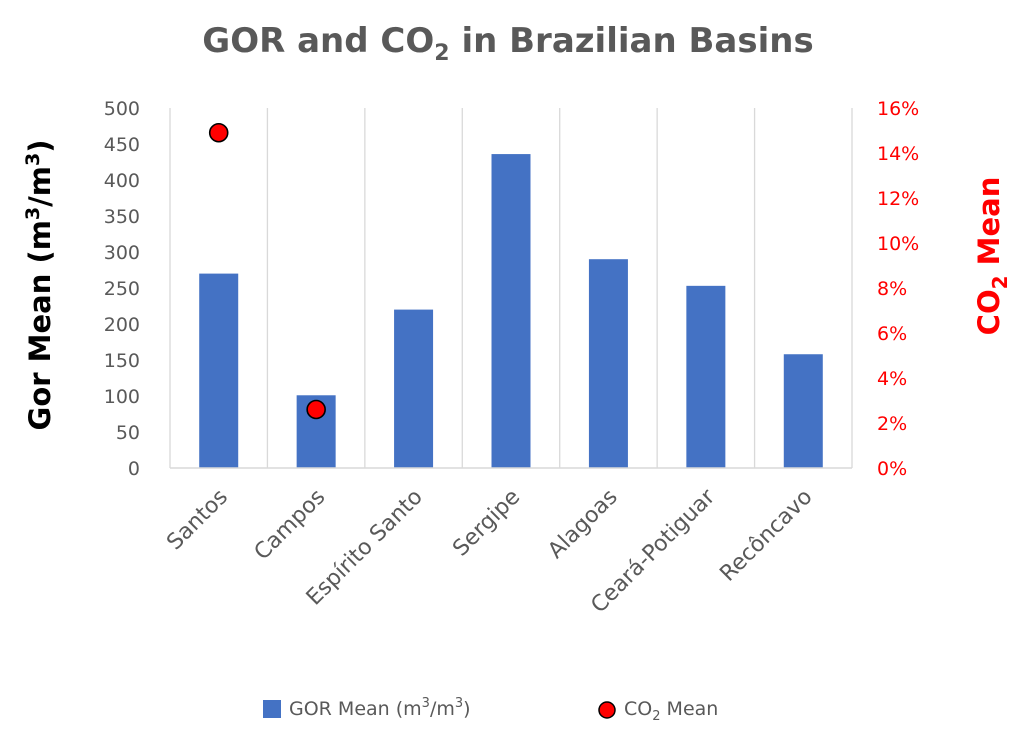 The width and height of the screenshot is (1024, 747). I want to click on y-axis-right-label: CO2 Mean, so click(992, 256).